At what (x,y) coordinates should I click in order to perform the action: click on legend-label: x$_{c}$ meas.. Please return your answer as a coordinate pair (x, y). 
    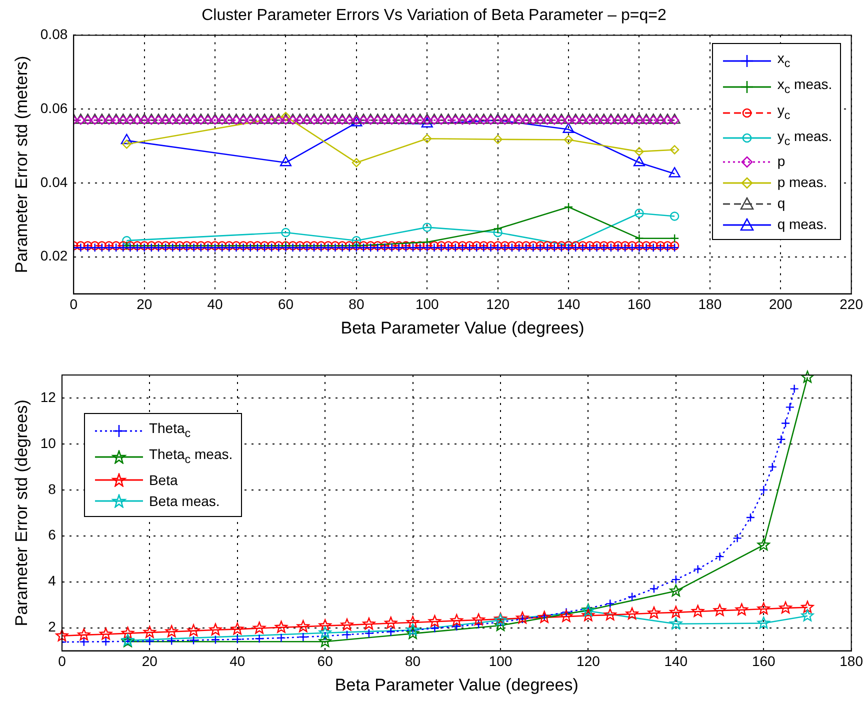
    Looking at the image, I should click on (804, 86).